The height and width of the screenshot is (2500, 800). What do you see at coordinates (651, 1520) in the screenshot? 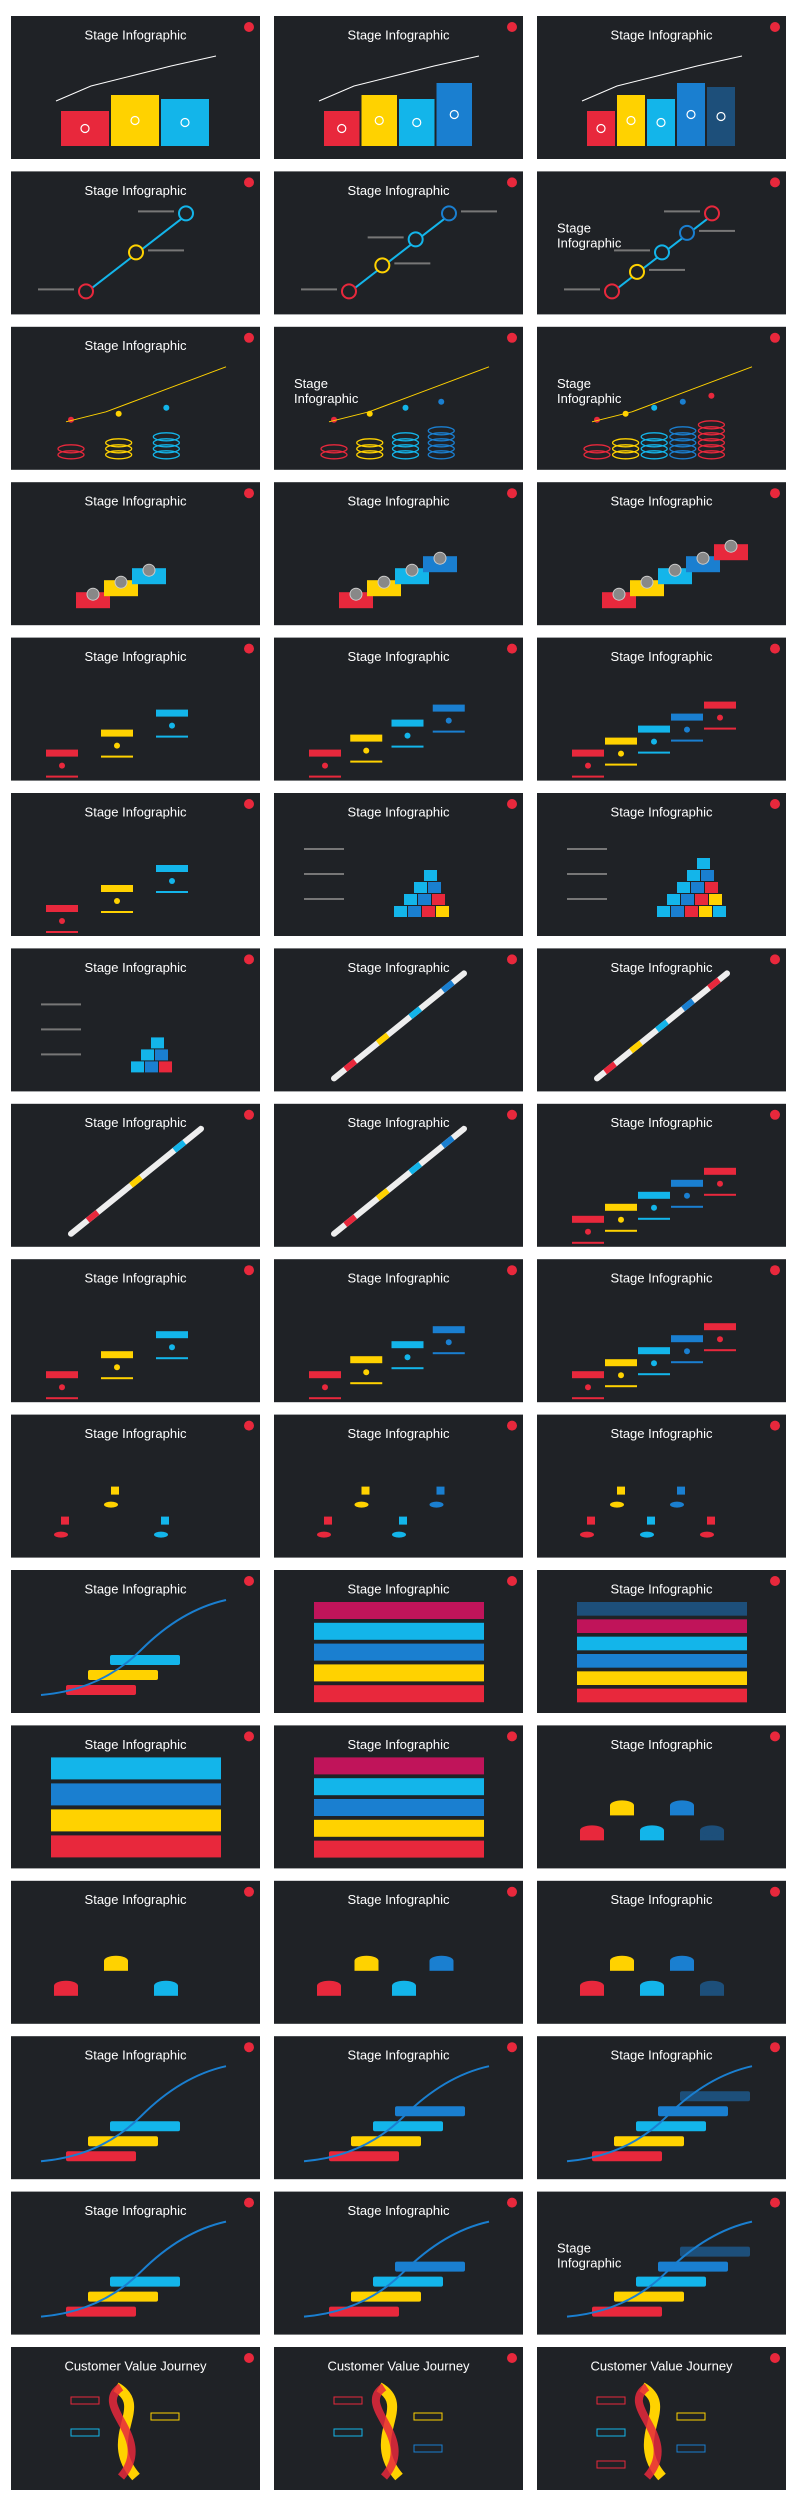
I see `flag` at bounding box center [651, 1520].